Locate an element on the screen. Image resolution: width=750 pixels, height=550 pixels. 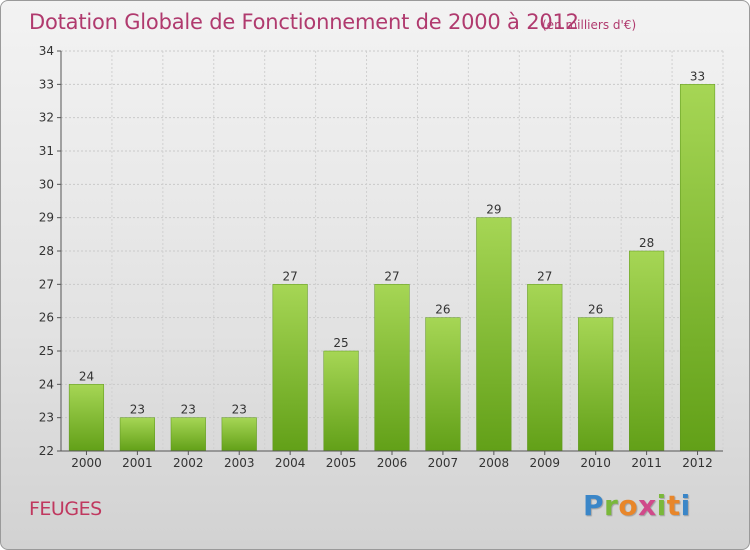
x-tick-label: 2000 is located at coordinates (86, 463).